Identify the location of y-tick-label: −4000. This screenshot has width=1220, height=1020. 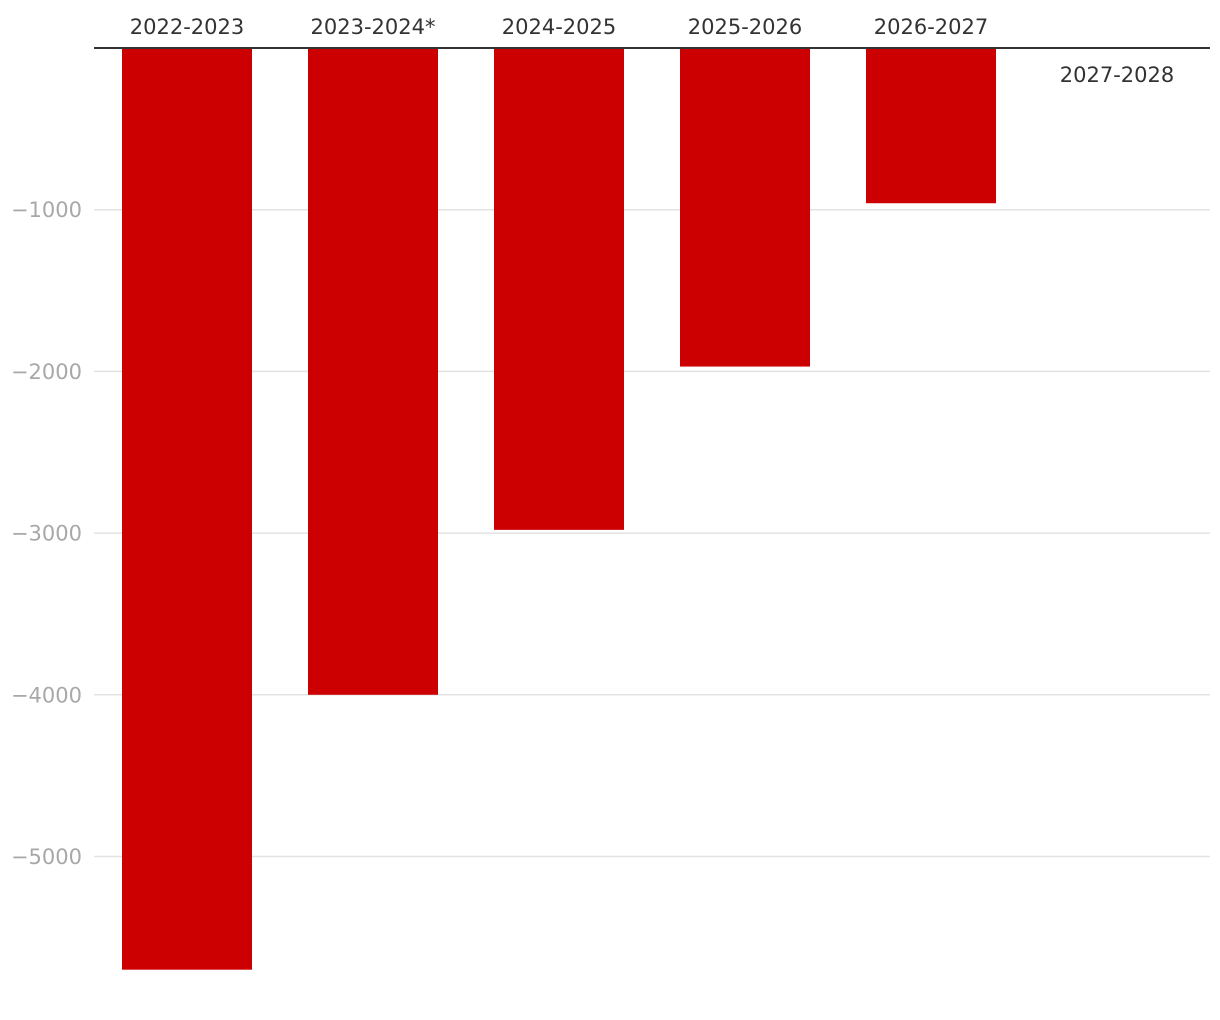
(46, 695).